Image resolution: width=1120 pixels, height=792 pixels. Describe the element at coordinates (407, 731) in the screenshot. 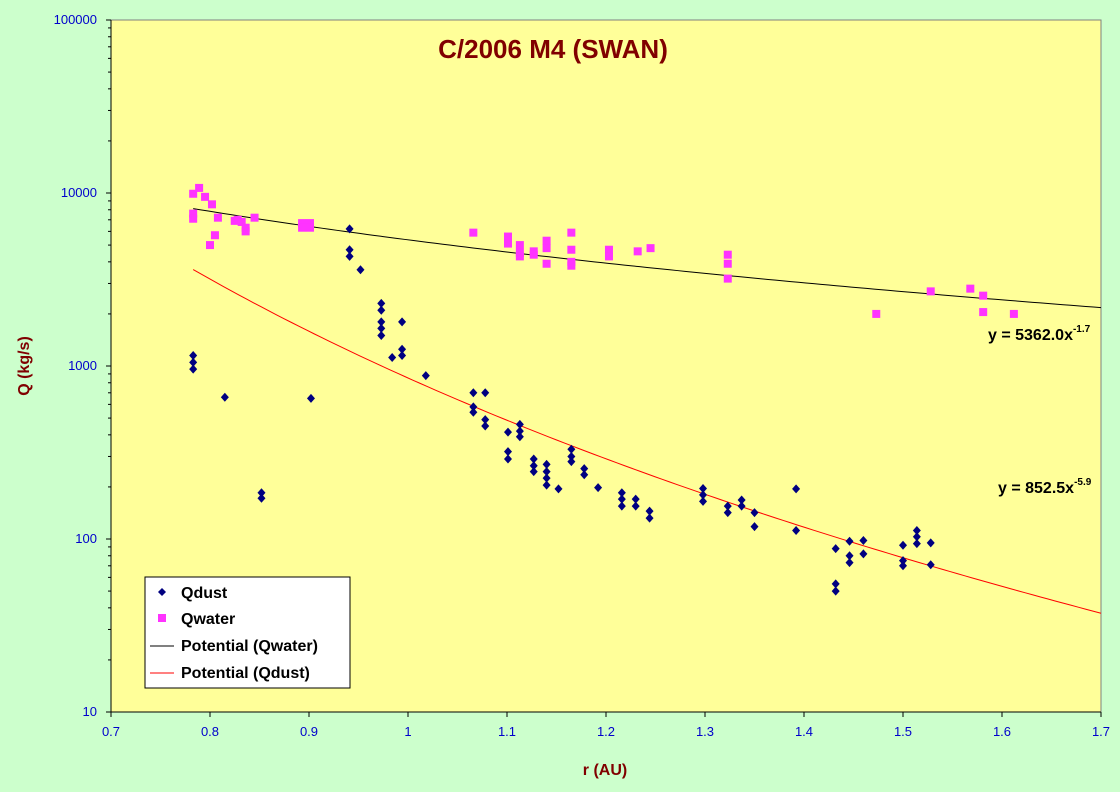

I see `x-tick-label: 1` at that location.